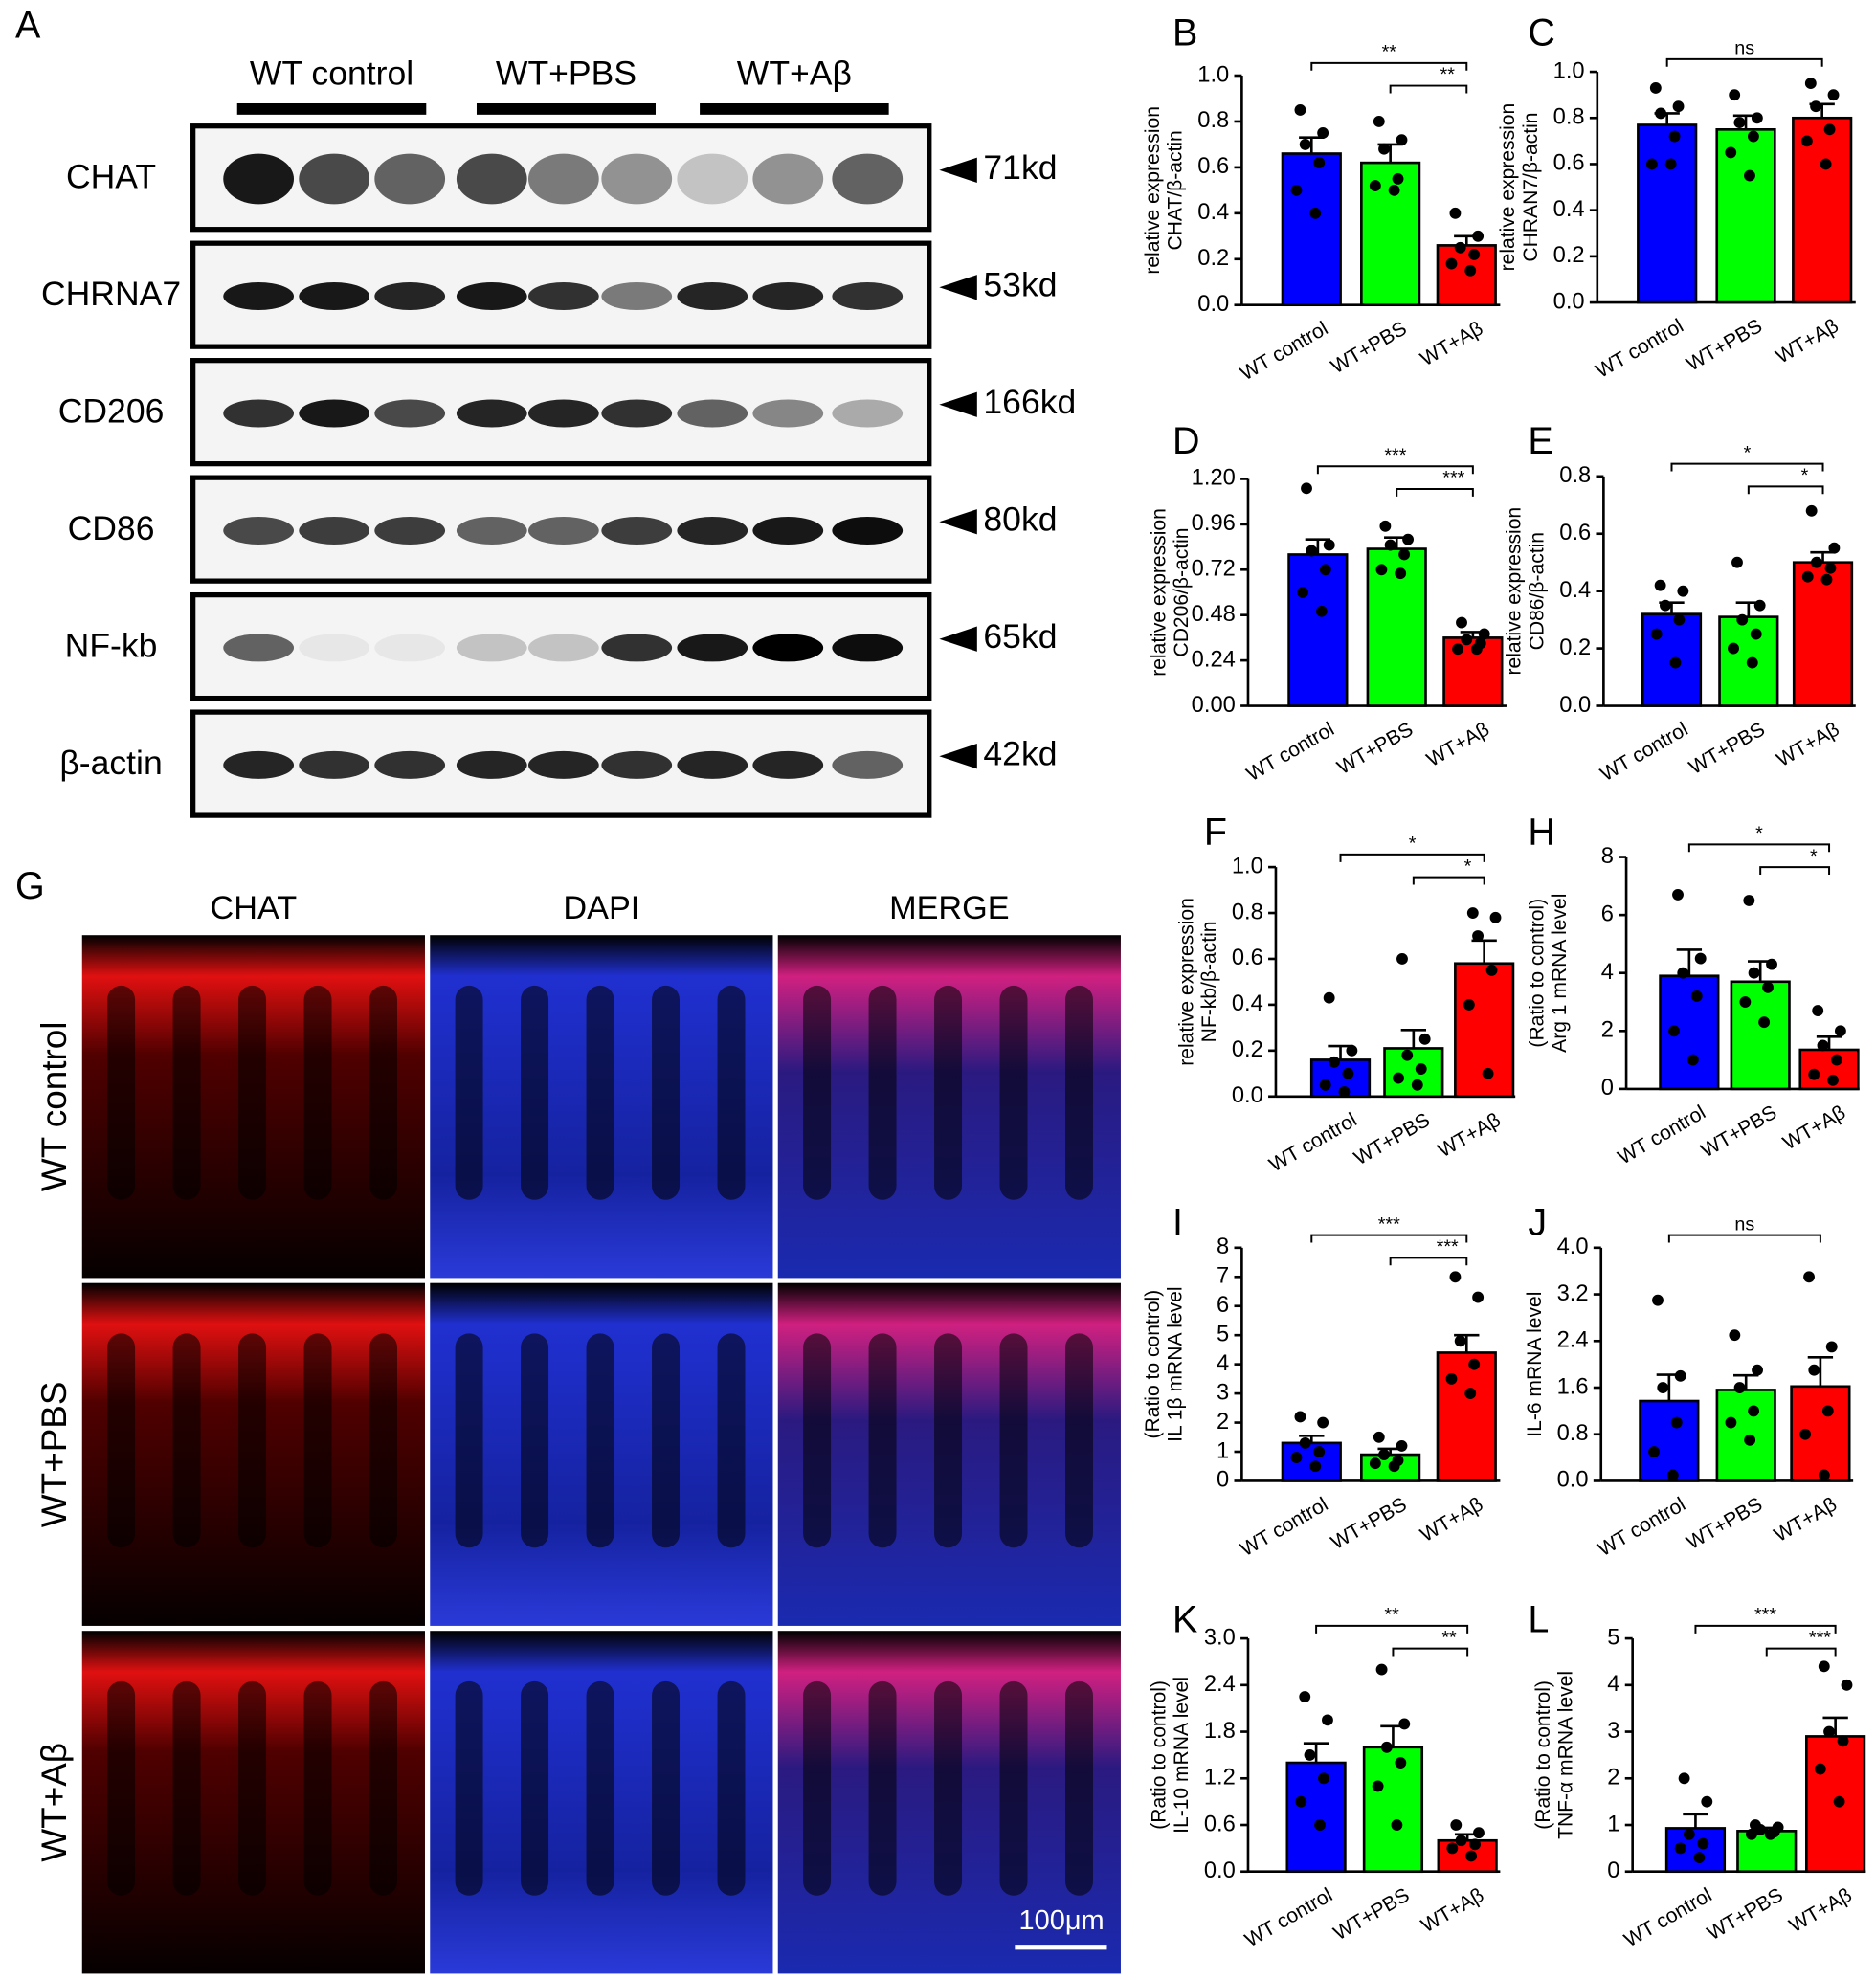  Describe the element at coordinates (1667, 1918) in the screenshot. I see `x-tick-label: WT control` at that location.